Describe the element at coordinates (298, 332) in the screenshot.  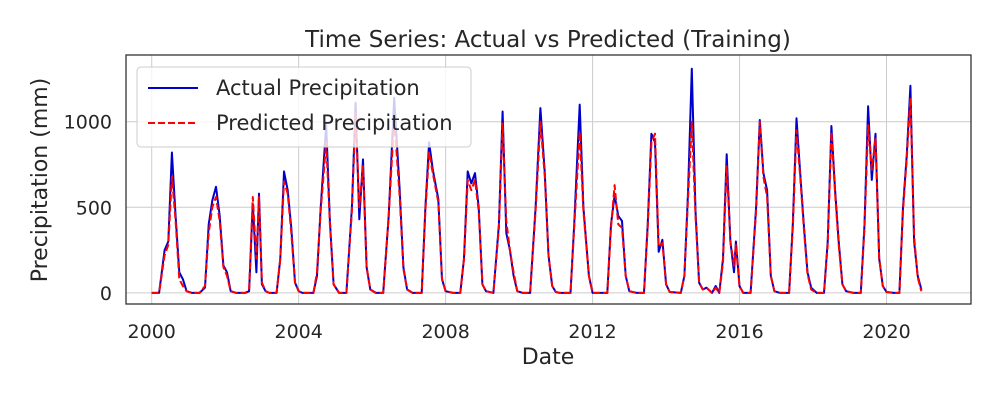
I see `x-tick-label: 2004` at that location.